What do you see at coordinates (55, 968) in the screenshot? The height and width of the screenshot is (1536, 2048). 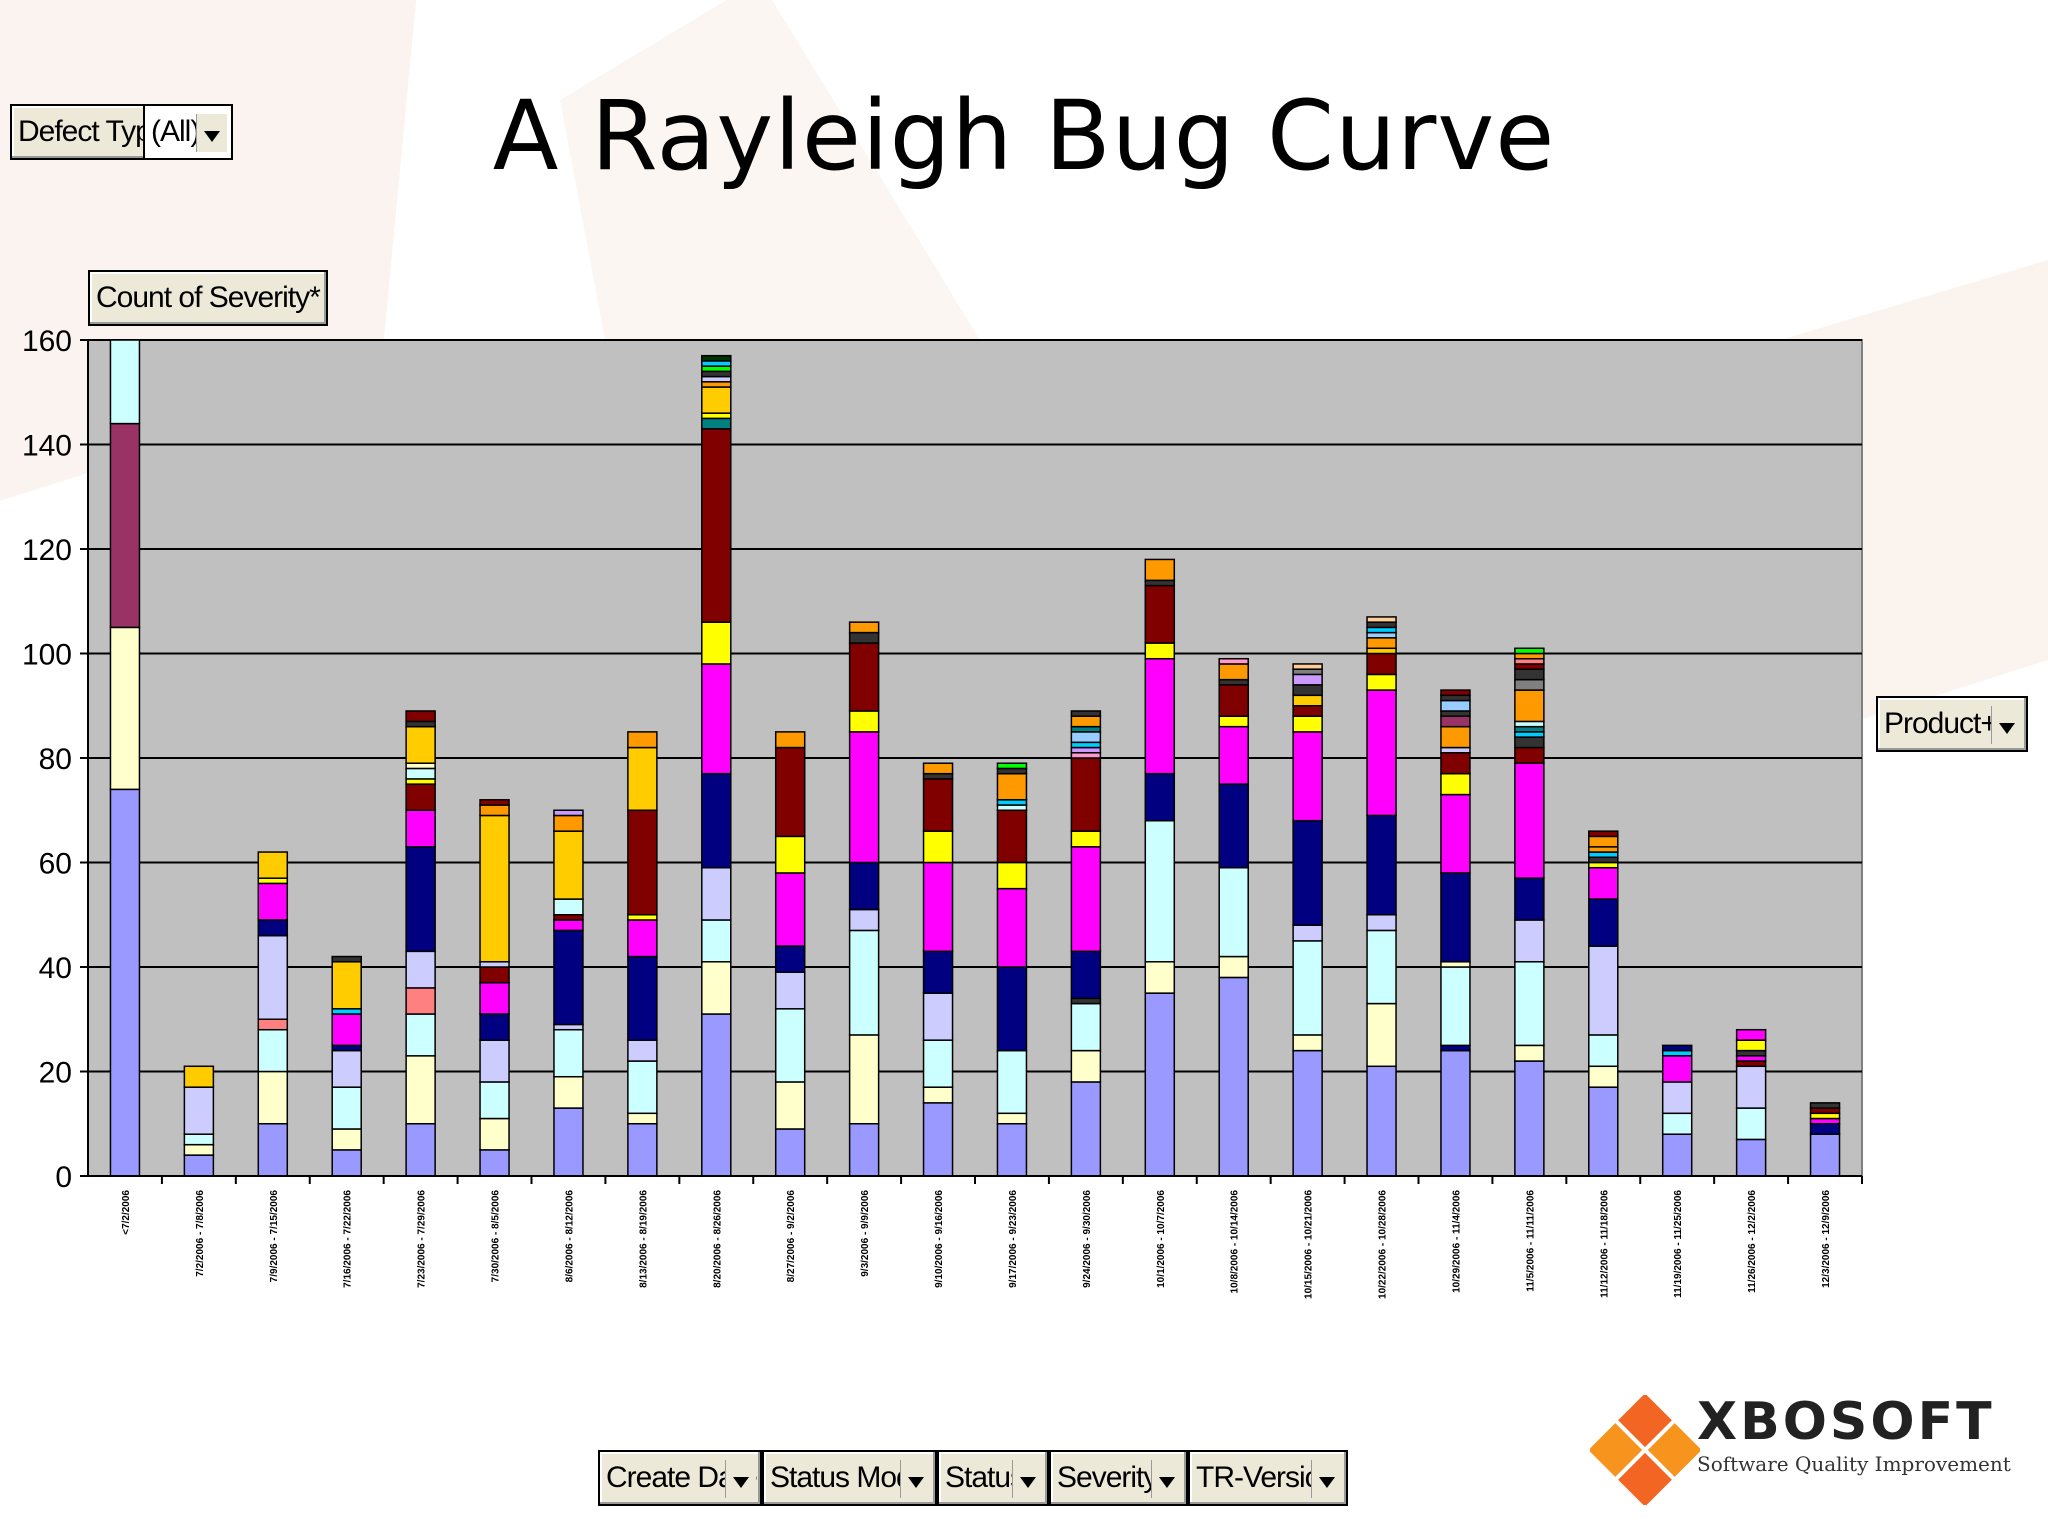 I see `y-tick-label: 40` at bounding box center [55, 968].